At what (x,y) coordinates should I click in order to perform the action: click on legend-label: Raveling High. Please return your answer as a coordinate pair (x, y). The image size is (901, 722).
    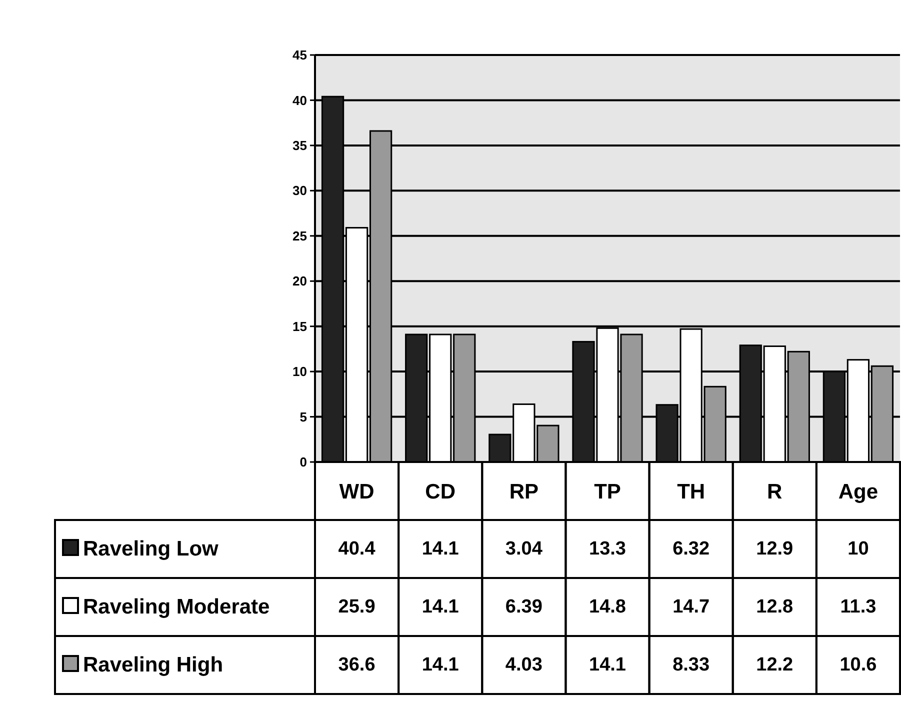
    Looking at the image, I should click on (153, 664).